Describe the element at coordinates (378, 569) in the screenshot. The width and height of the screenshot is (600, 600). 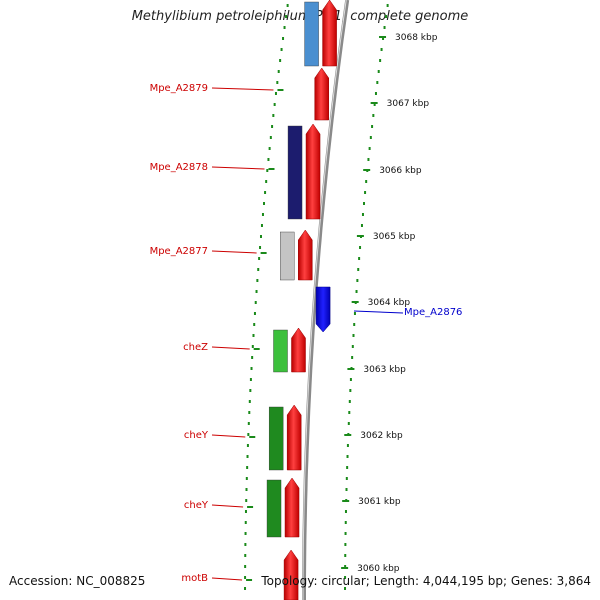
I see `tick-label: 3060 kbp` at that location.